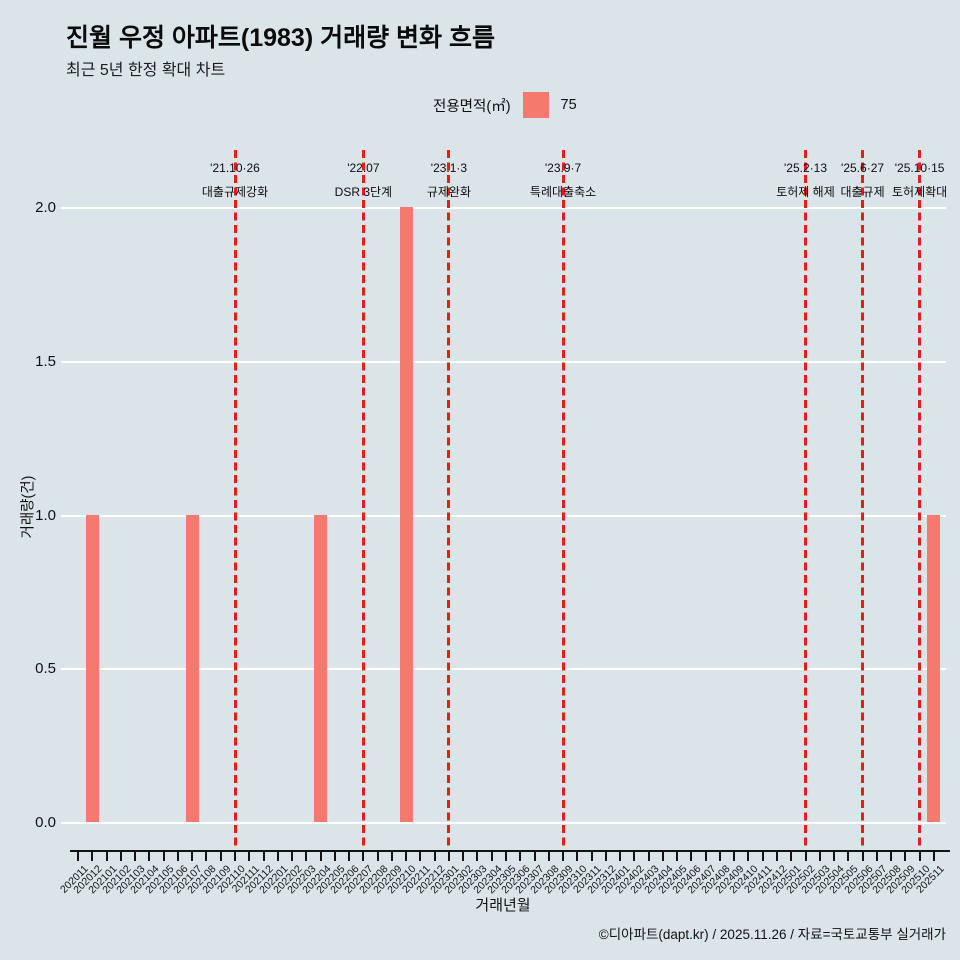  I want to click on gridline-1.0, so click(508, 515).